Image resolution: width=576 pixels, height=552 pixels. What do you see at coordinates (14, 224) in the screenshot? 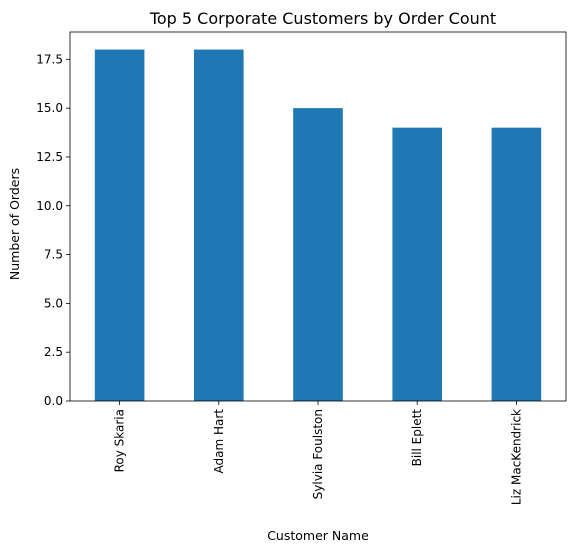
I see `y-axis-label: Number of Orders` at bounding box center [14, 224].